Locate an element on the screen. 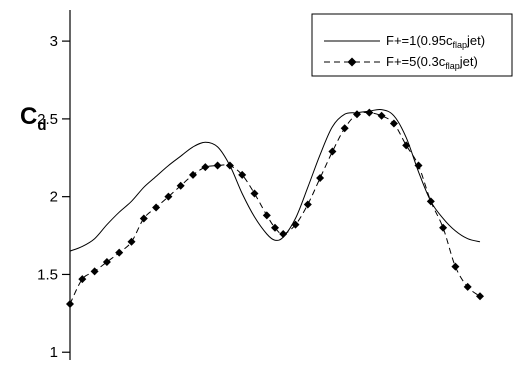  y-axis-label: Cd is located at coordinates (33, 118).